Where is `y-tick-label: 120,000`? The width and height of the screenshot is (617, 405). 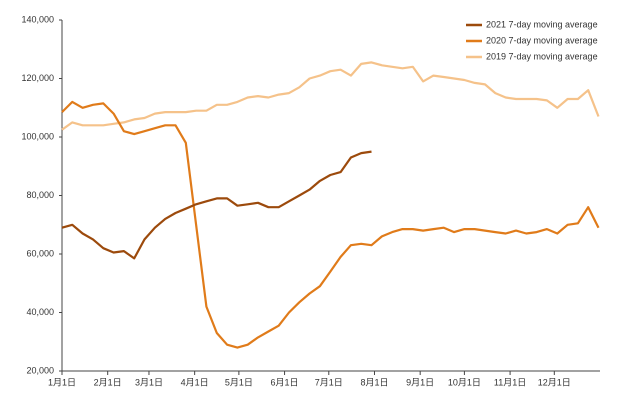
y-tick-label: 120,000 is located at coordinates (37, 78).